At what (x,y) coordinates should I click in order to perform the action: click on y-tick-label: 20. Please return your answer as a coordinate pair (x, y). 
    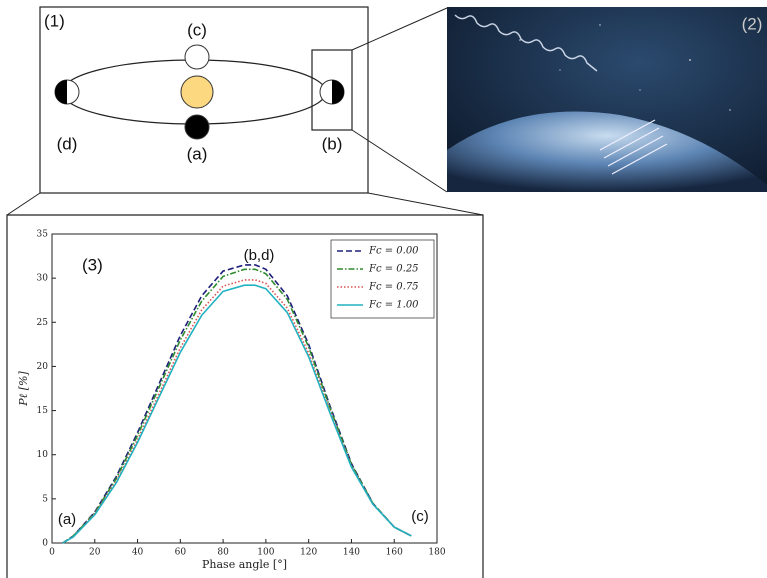
    Looking at the image, I should click on (43, 367).